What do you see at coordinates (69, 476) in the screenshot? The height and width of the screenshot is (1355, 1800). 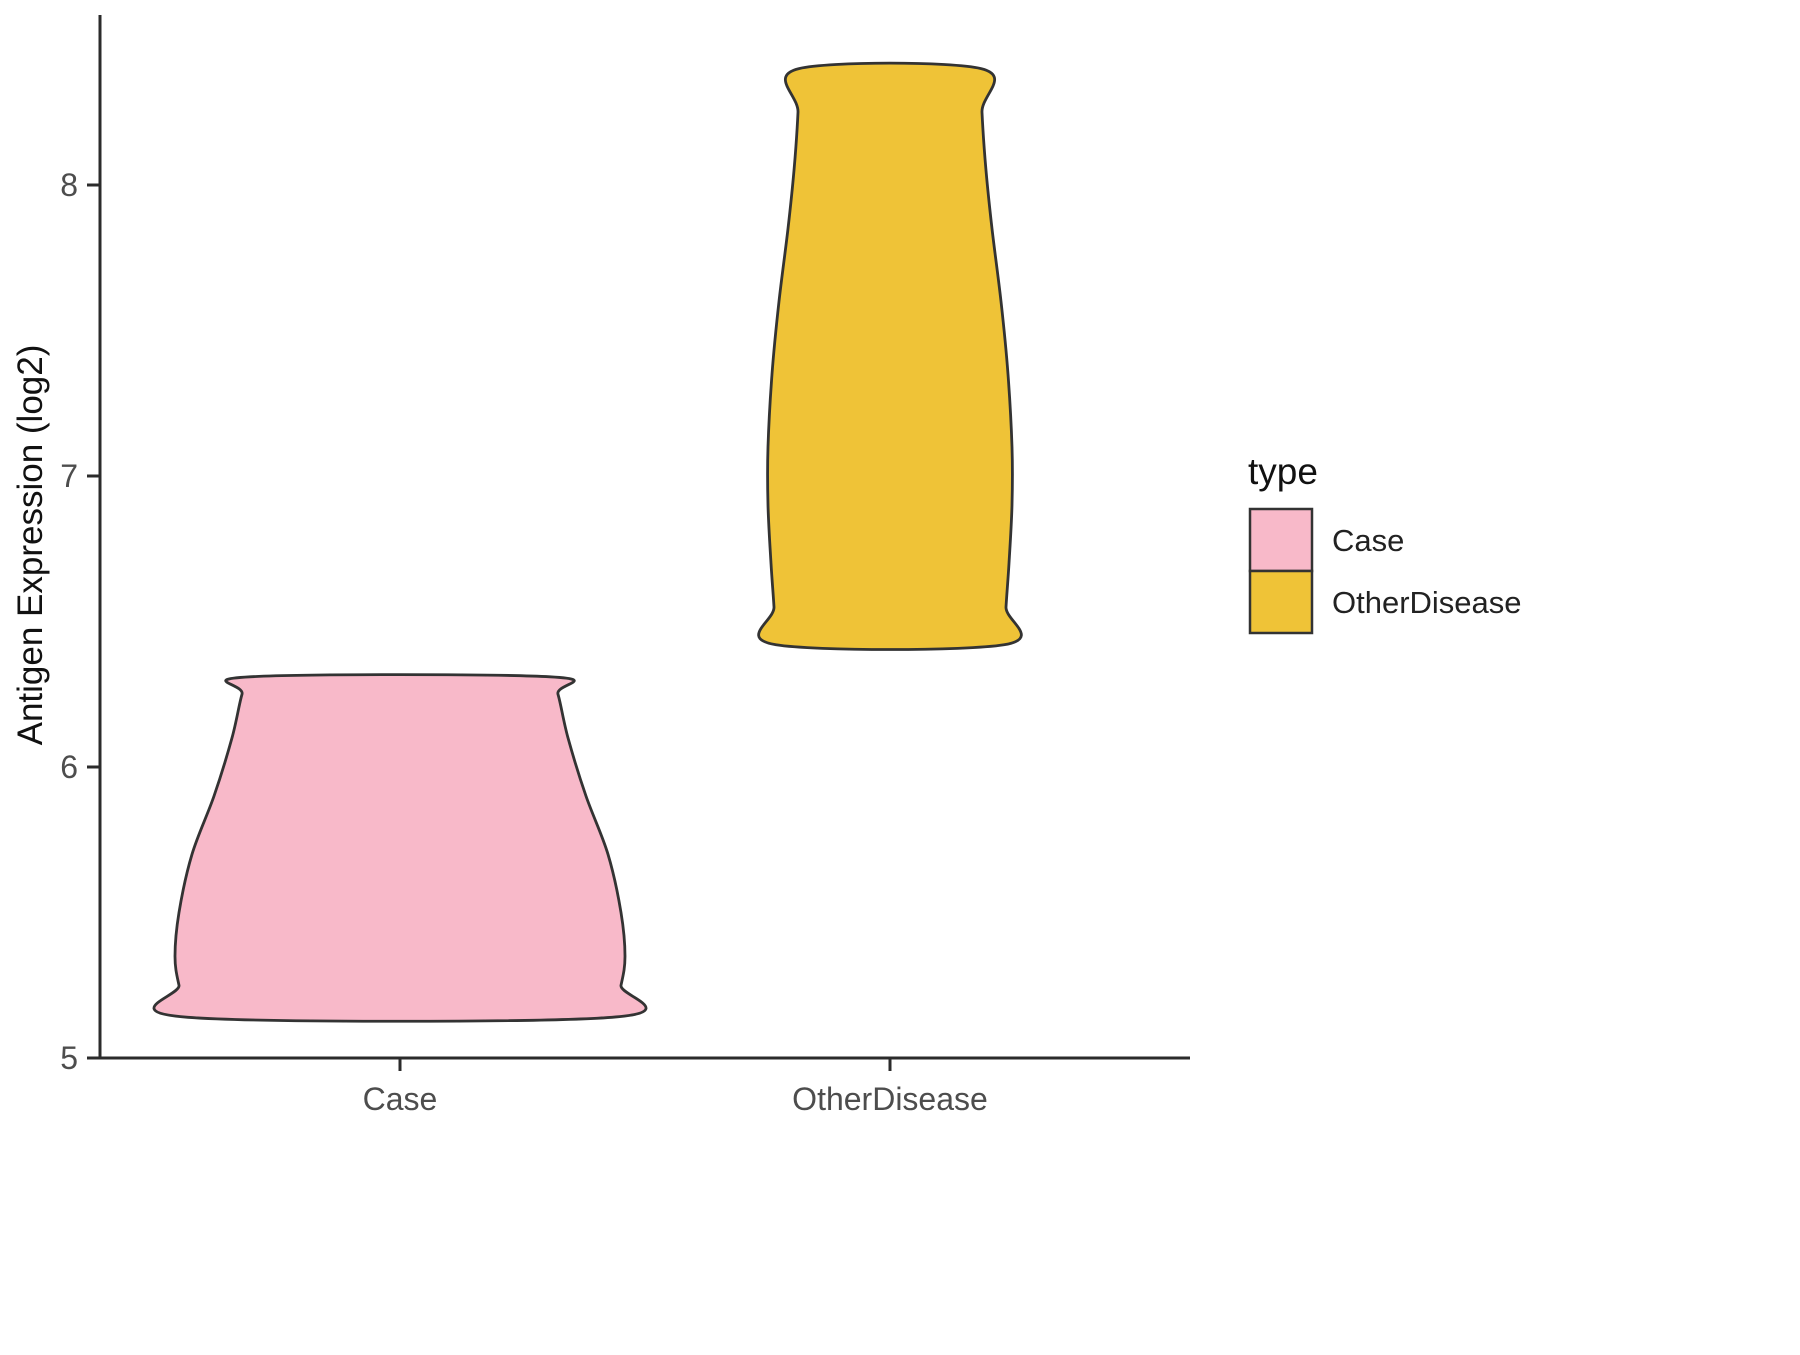 I see `y-tick-label: 7` at bounding box center [69, 476].